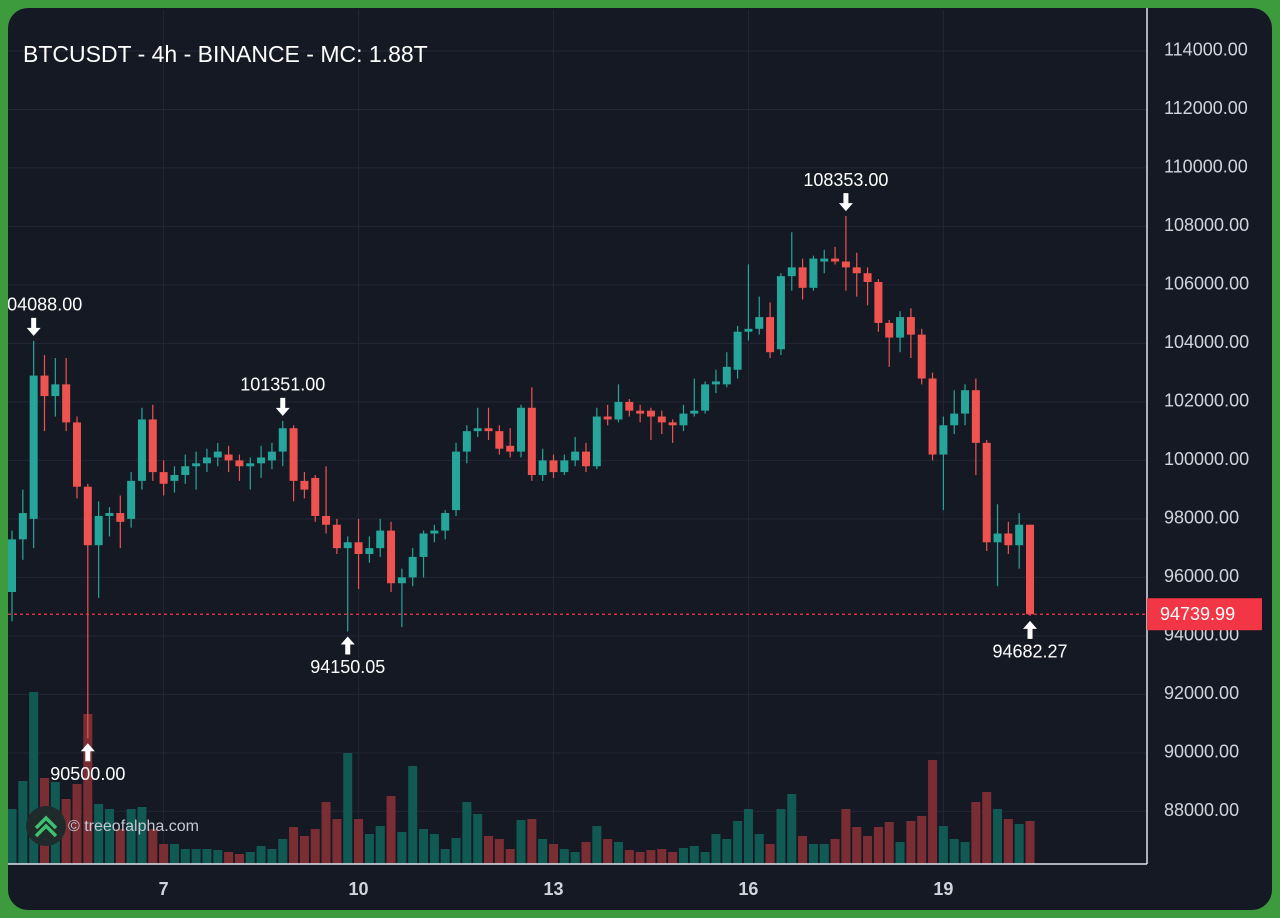  I want to click on logo-chevrons, so click(46, 826).